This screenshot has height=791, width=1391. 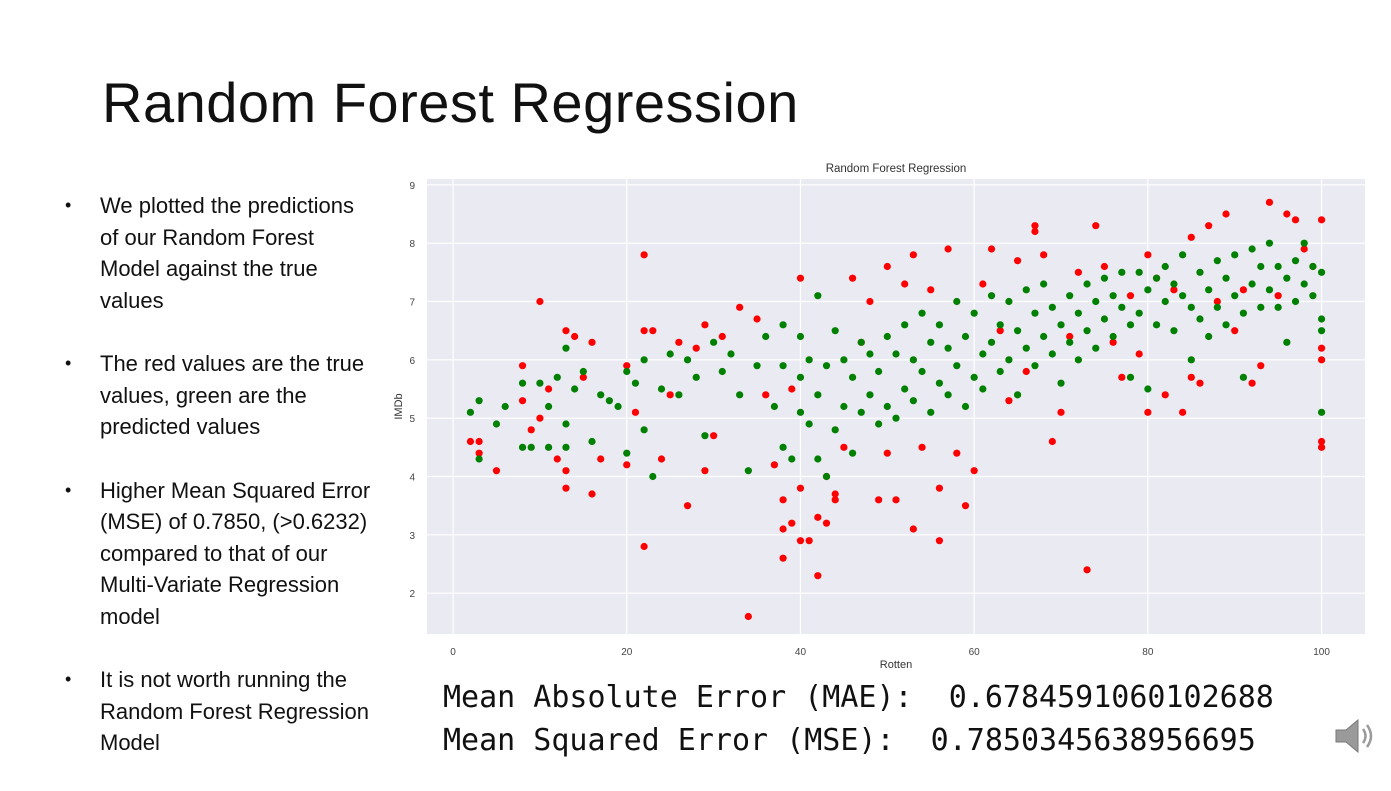 I want to click on y-tick-label: 6, so click(x=412, y=361).